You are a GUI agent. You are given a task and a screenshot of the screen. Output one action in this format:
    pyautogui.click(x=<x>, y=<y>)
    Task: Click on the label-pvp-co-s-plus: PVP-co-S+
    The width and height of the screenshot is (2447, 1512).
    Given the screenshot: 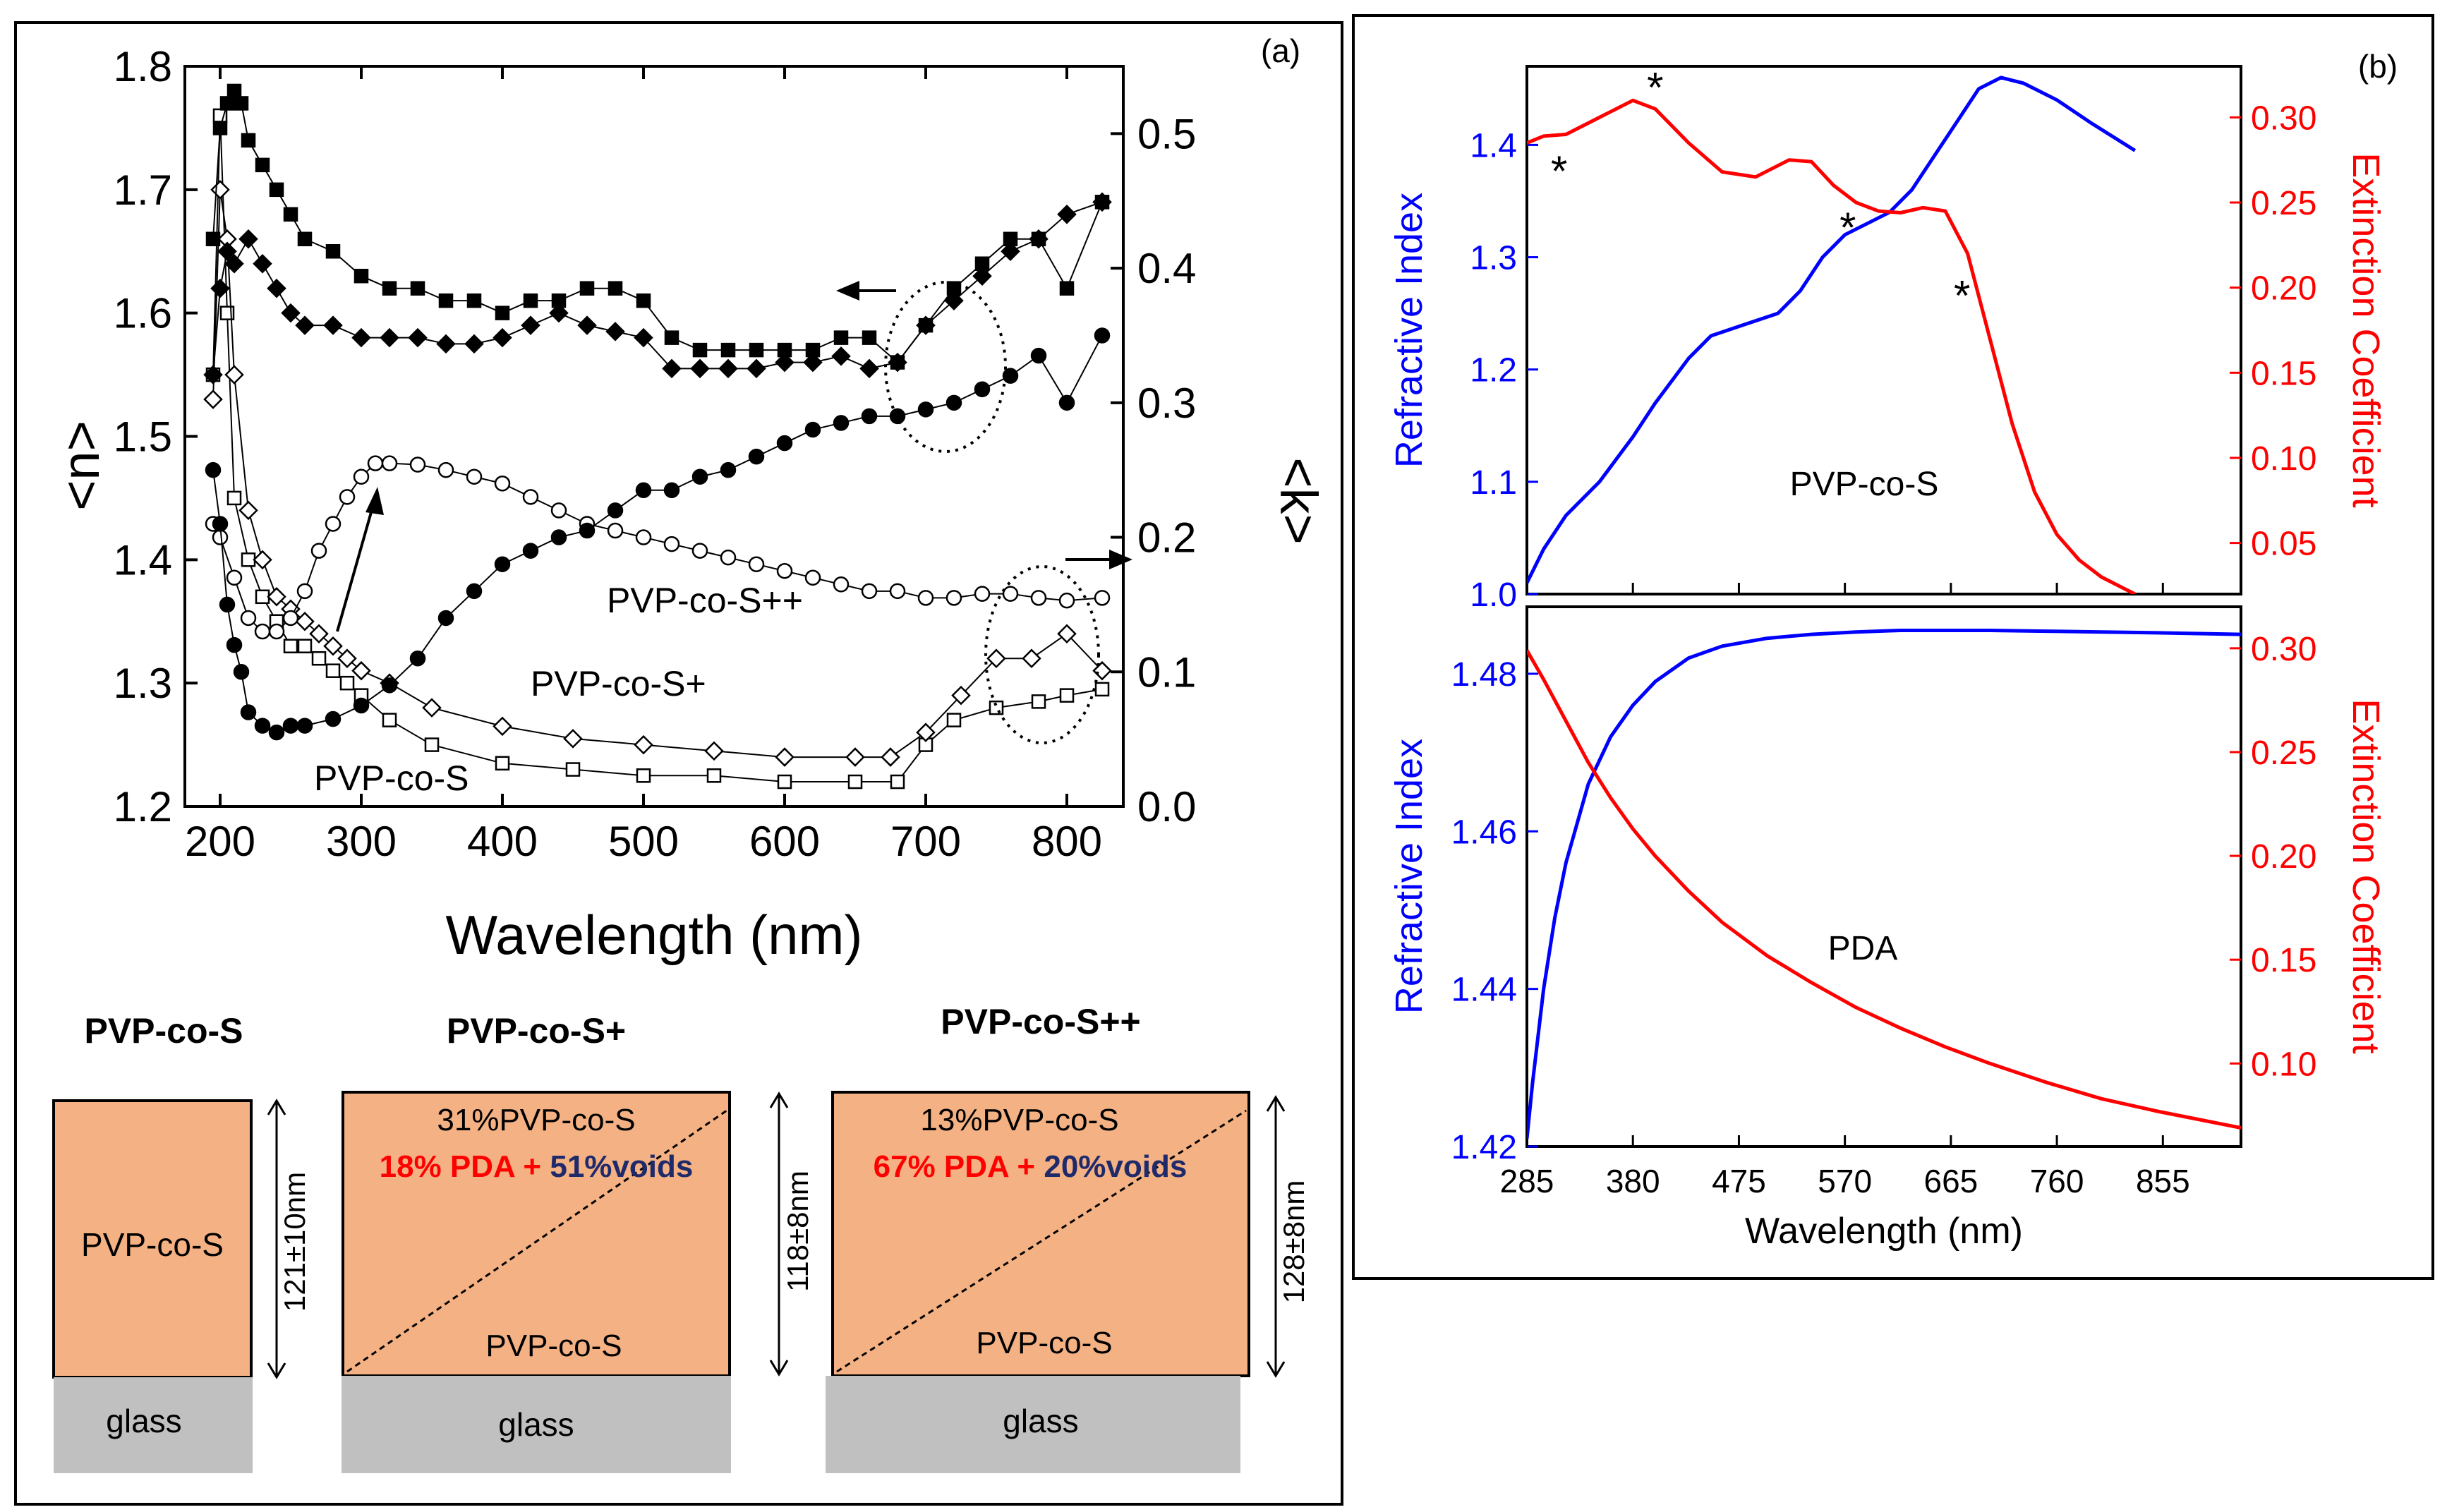 What is the action you would take?
    pyautogui.click(x=618, y=683)
    